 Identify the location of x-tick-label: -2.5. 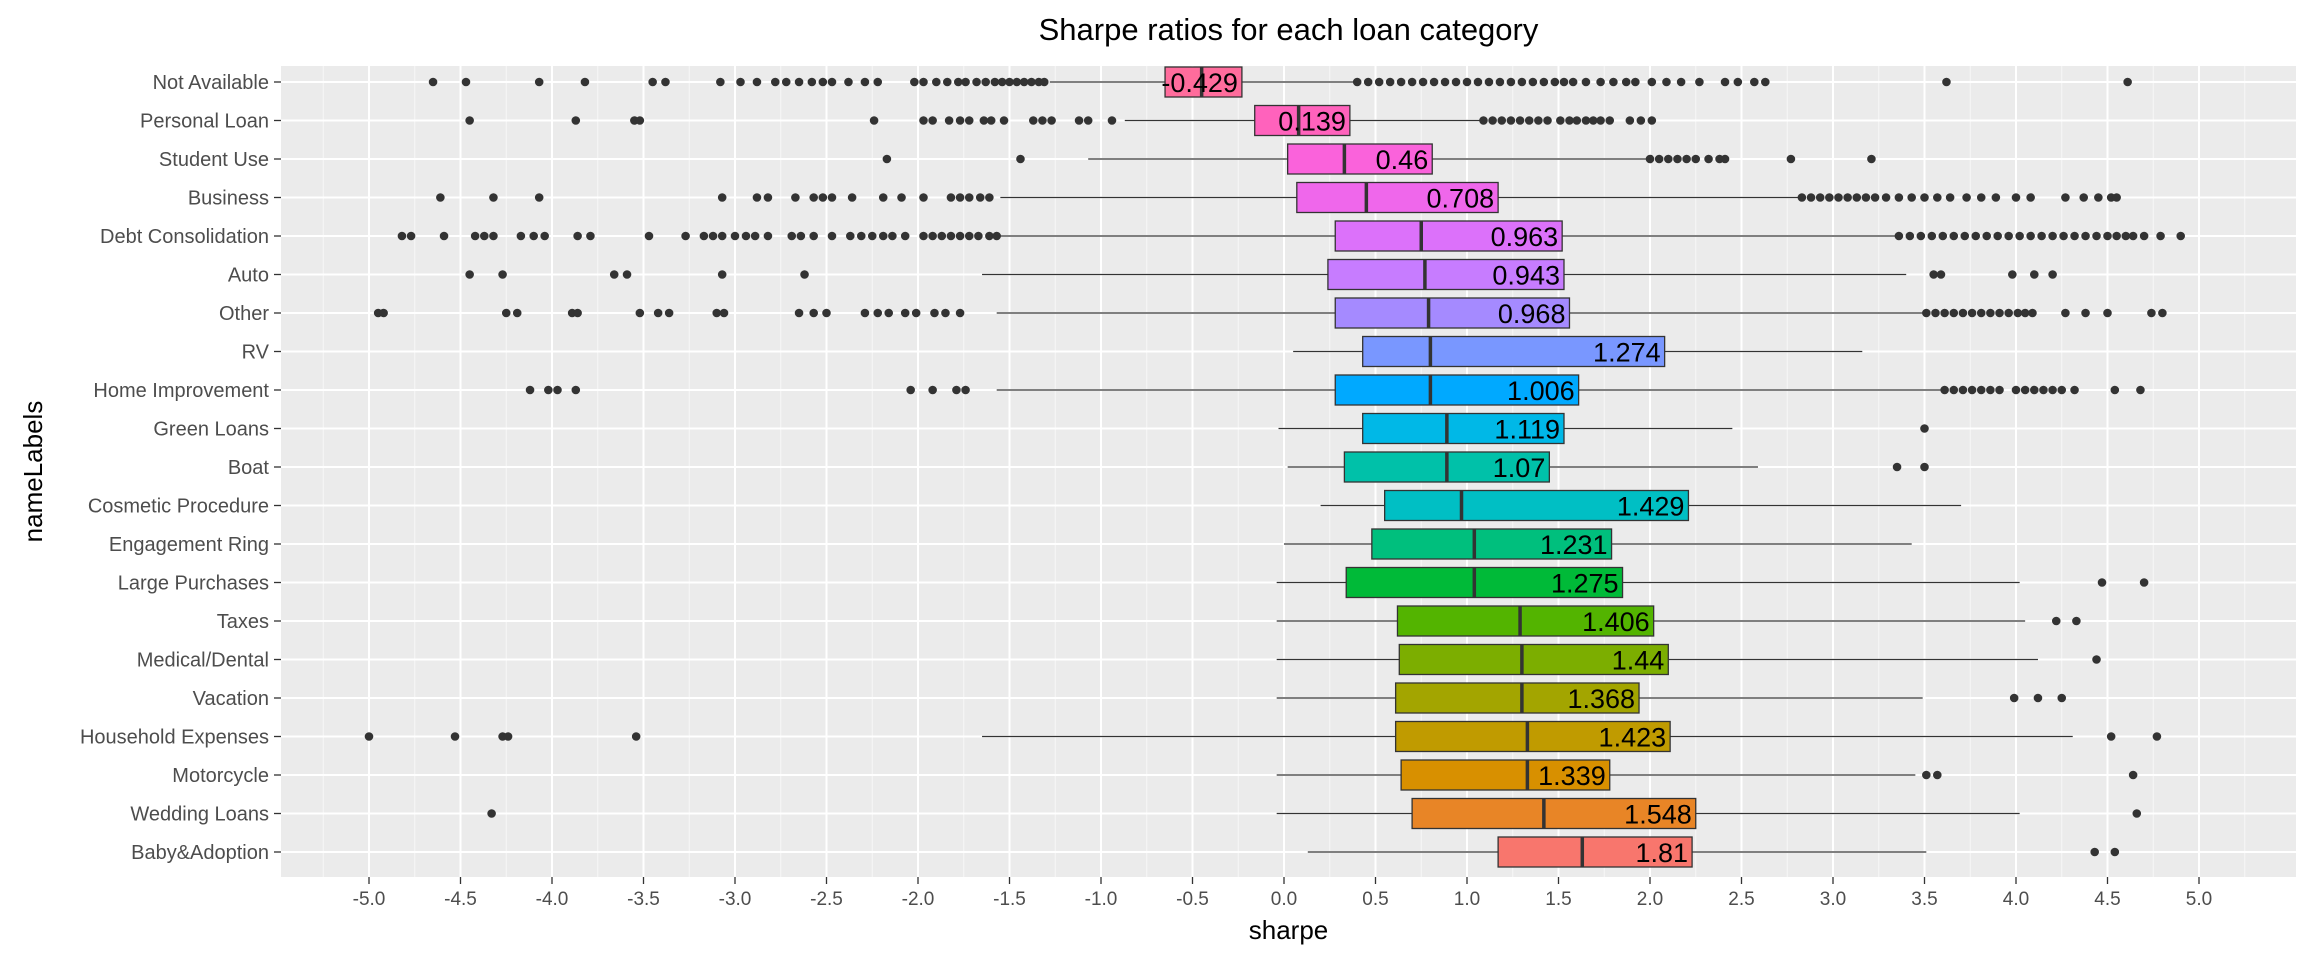
(826, 899).